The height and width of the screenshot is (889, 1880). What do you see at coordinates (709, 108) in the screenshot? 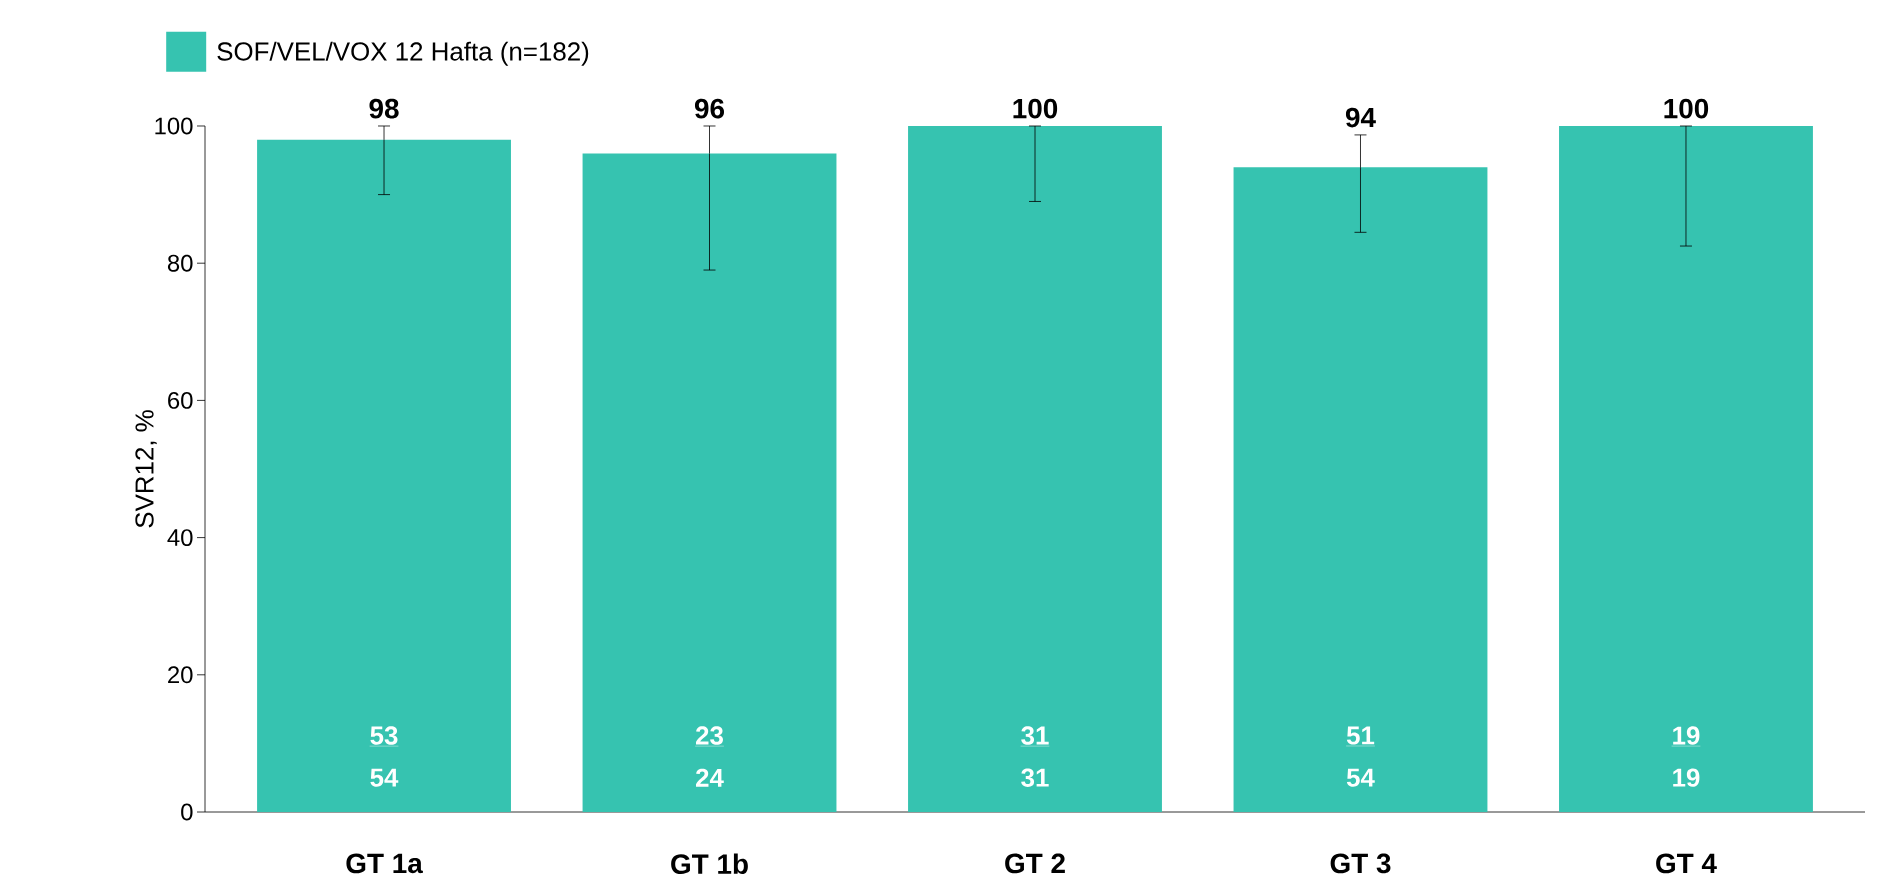
I see `data-label: 96` at bounding box center [709, 108].